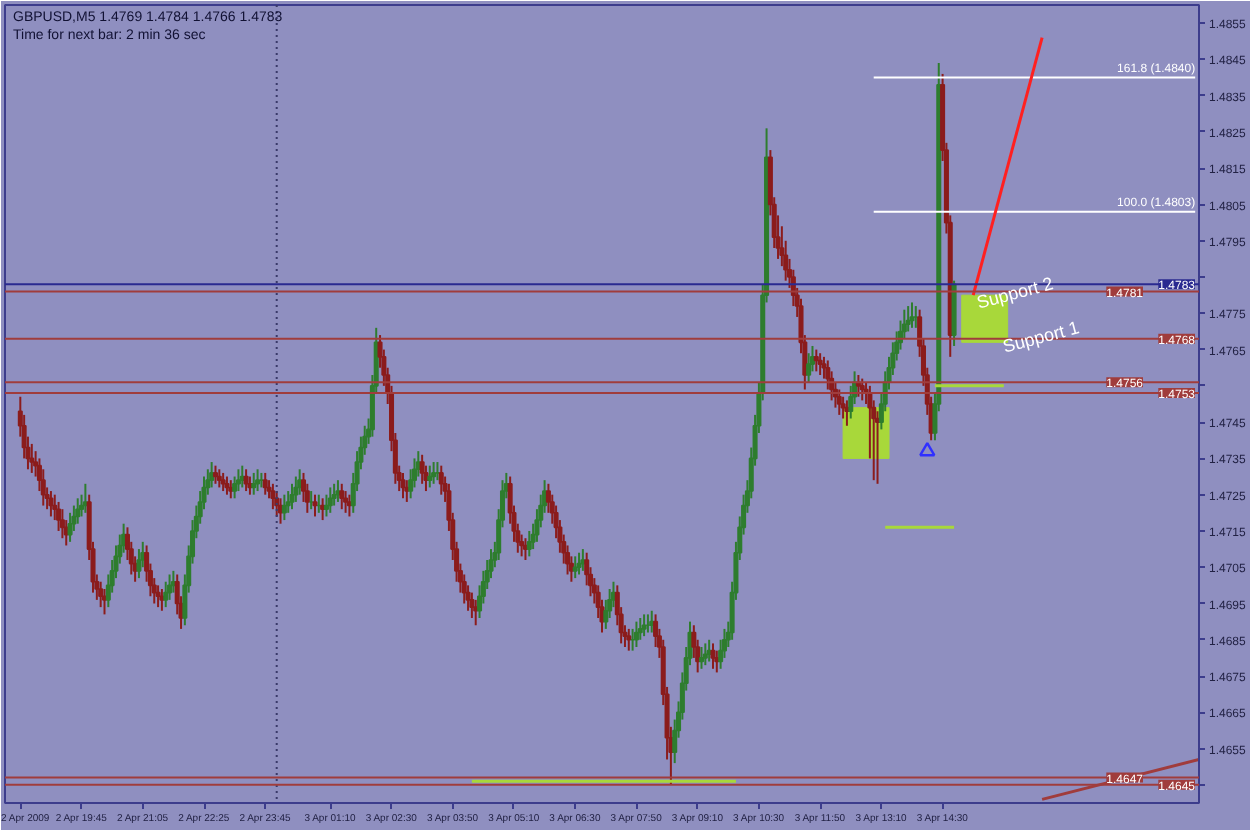 The height and width of the screenshot is (830, 1250). I want to click on annotation: Support 1, so click(1041, 337).